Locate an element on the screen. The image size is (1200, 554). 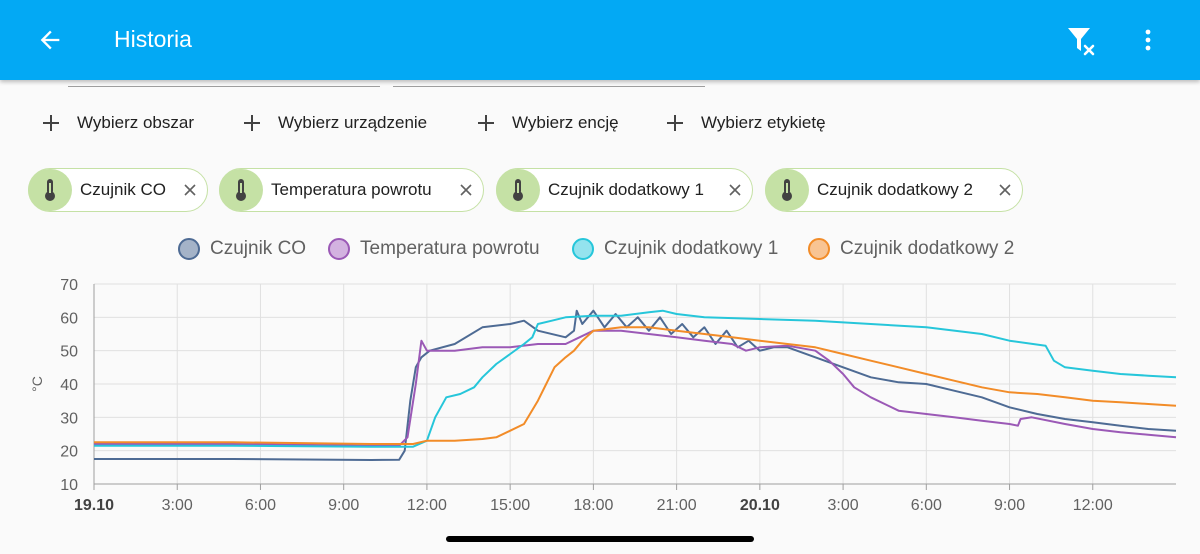
gesture-home-bar is located at coordinates (600, 539).